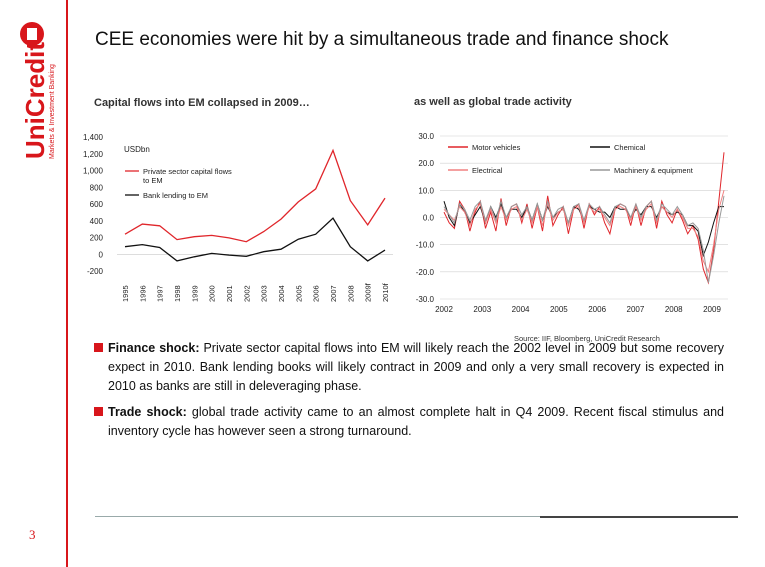 This screenshot has width=765, height=567. Describe the element at coordinates (32, 534) in the screenshot. I see `page-number: 3` at that location.